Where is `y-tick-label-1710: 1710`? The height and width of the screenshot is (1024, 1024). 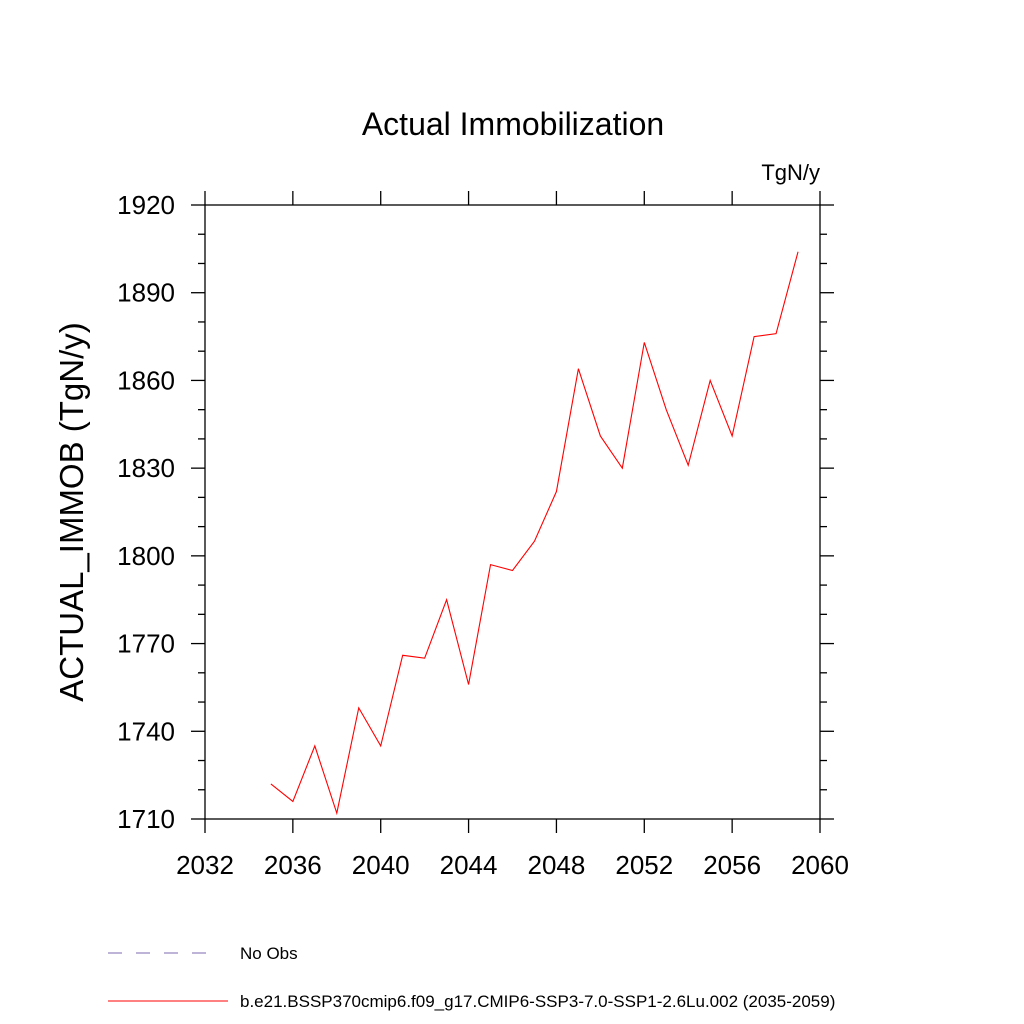
y-tick-label-1710: 1710 is located at coordinates (146, 819).